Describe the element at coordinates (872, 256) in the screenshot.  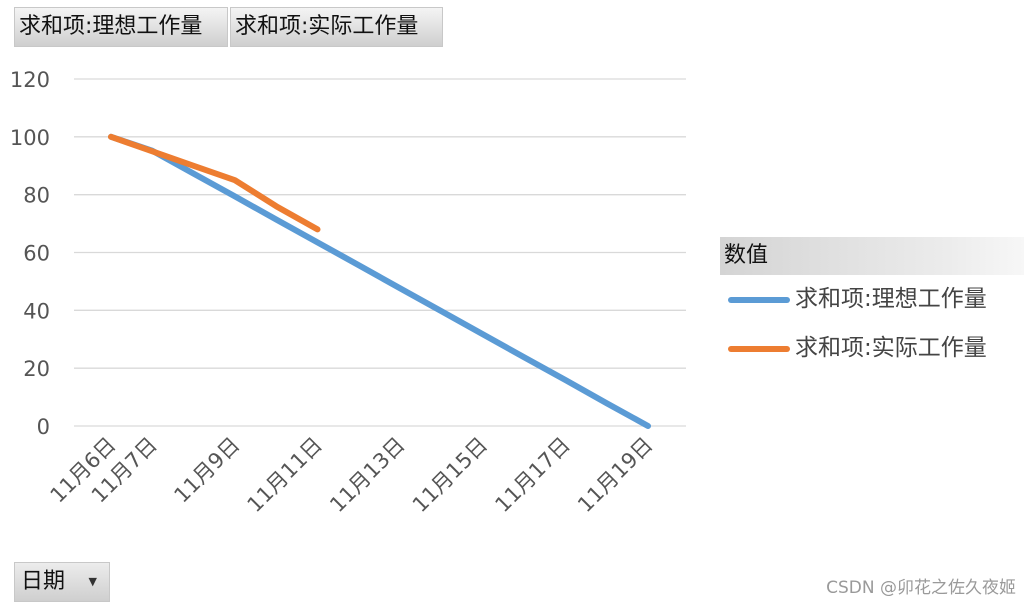
I see `legend-field-button: 数值` at that location.